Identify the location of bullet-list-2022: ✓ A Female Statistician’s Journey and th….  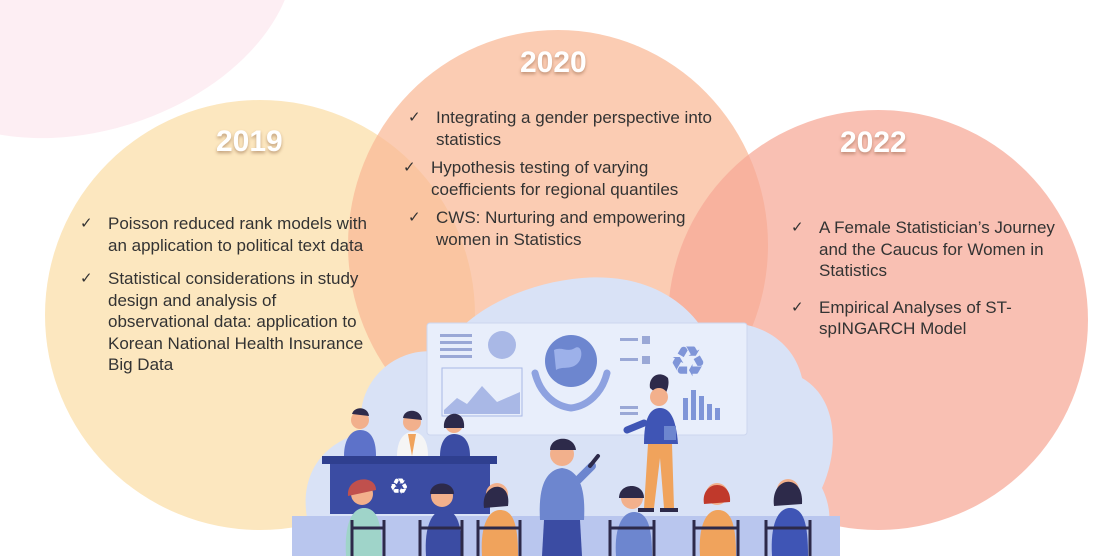
(926, 278).